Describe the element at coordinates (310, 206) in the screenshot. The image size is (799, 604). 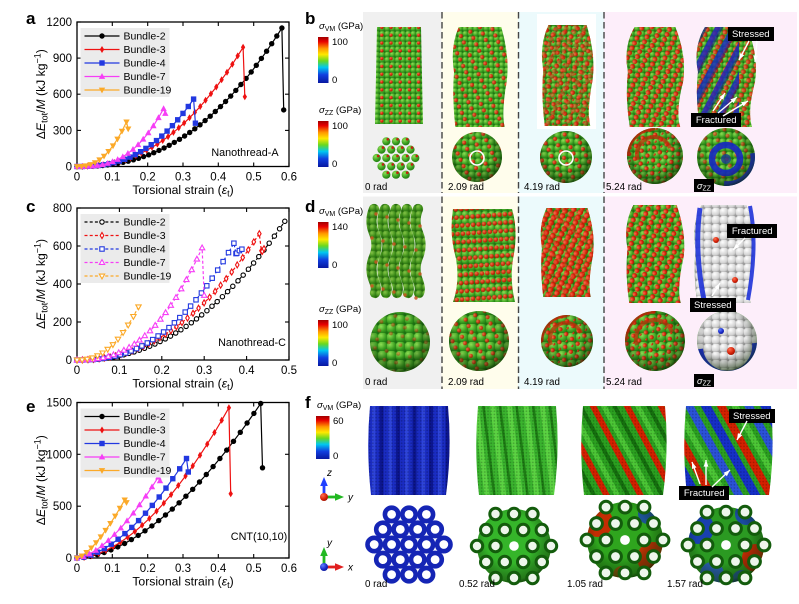
I see `svg-text: d` at that location.